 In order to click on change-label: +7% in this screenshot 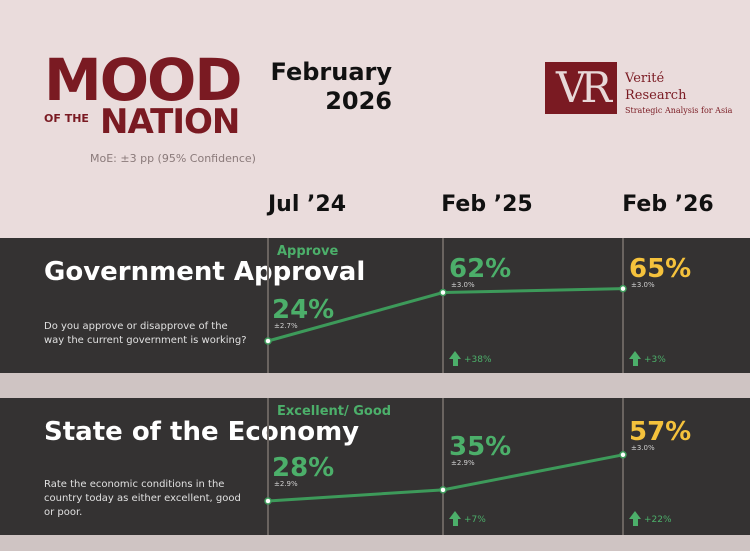, I will do `click(475, 520)`.